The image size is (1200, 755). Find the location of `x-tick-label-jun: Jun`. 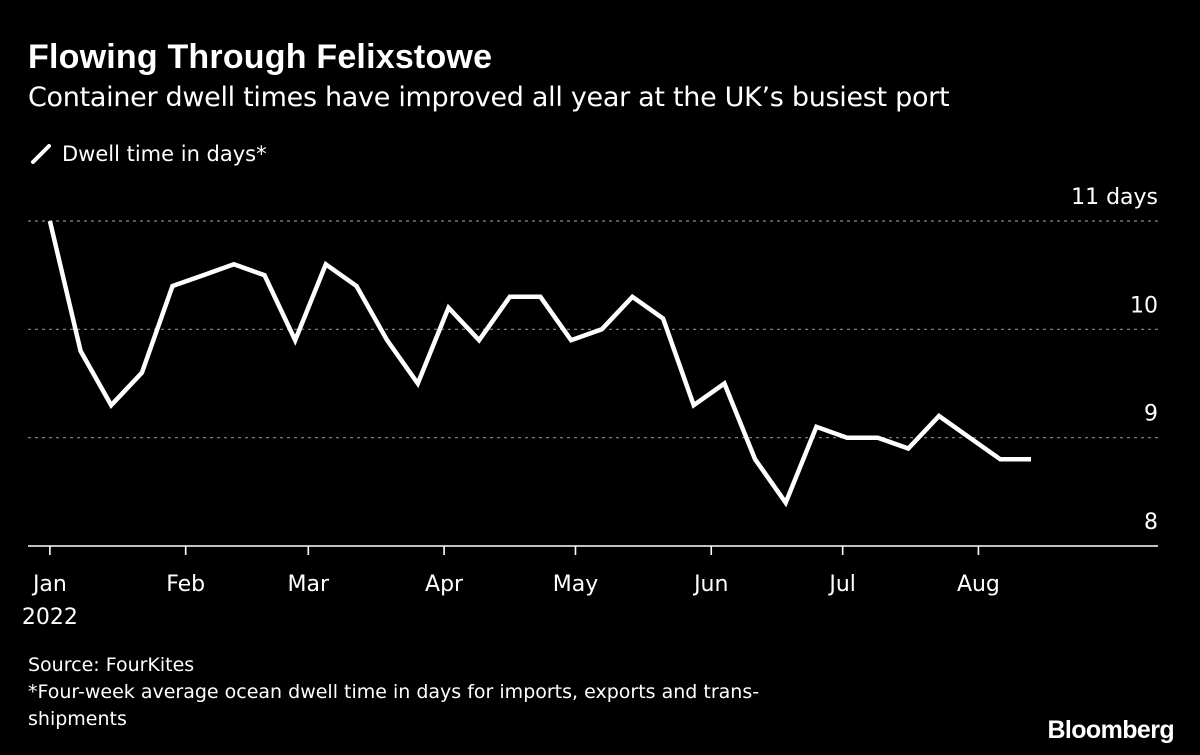

x-tick-label-jun: Jun is located at coordinates (710, 584).